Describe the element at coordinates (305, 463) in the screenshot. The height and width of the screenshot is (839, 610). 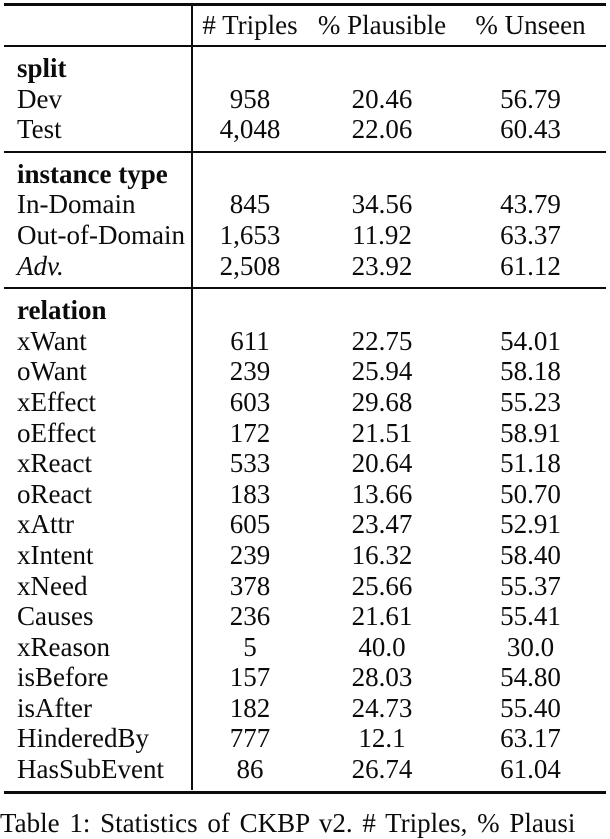
I see `table-row: xReact 533 20.64 51.18` at that location.